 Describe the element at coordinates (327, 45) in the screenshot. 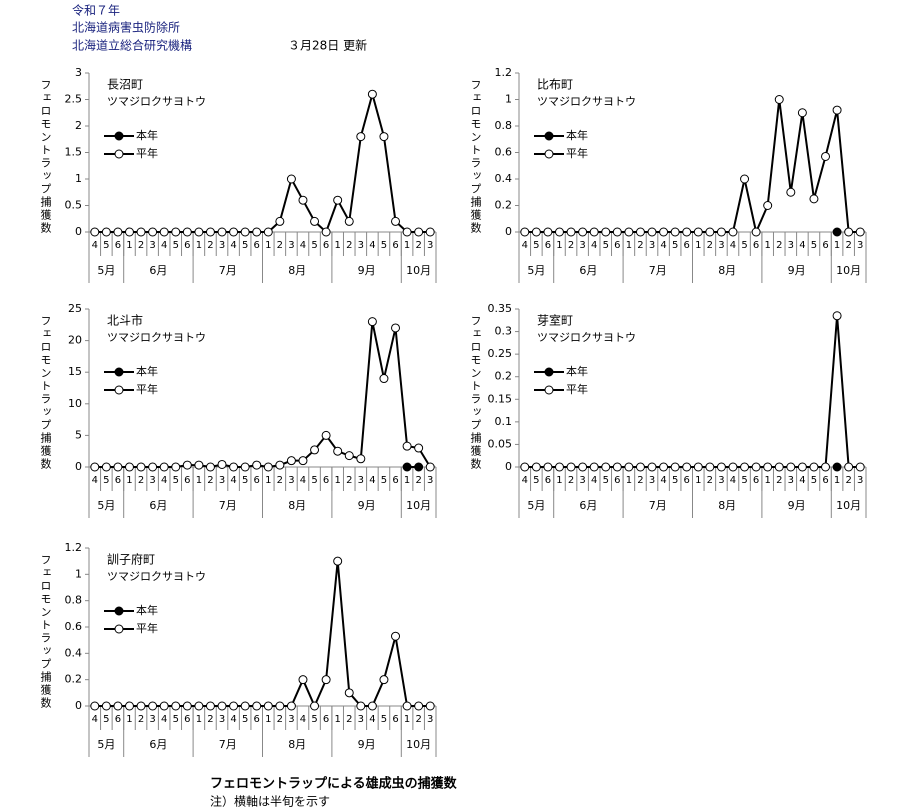

I see `update-date: ３月28日 更新` at that location.